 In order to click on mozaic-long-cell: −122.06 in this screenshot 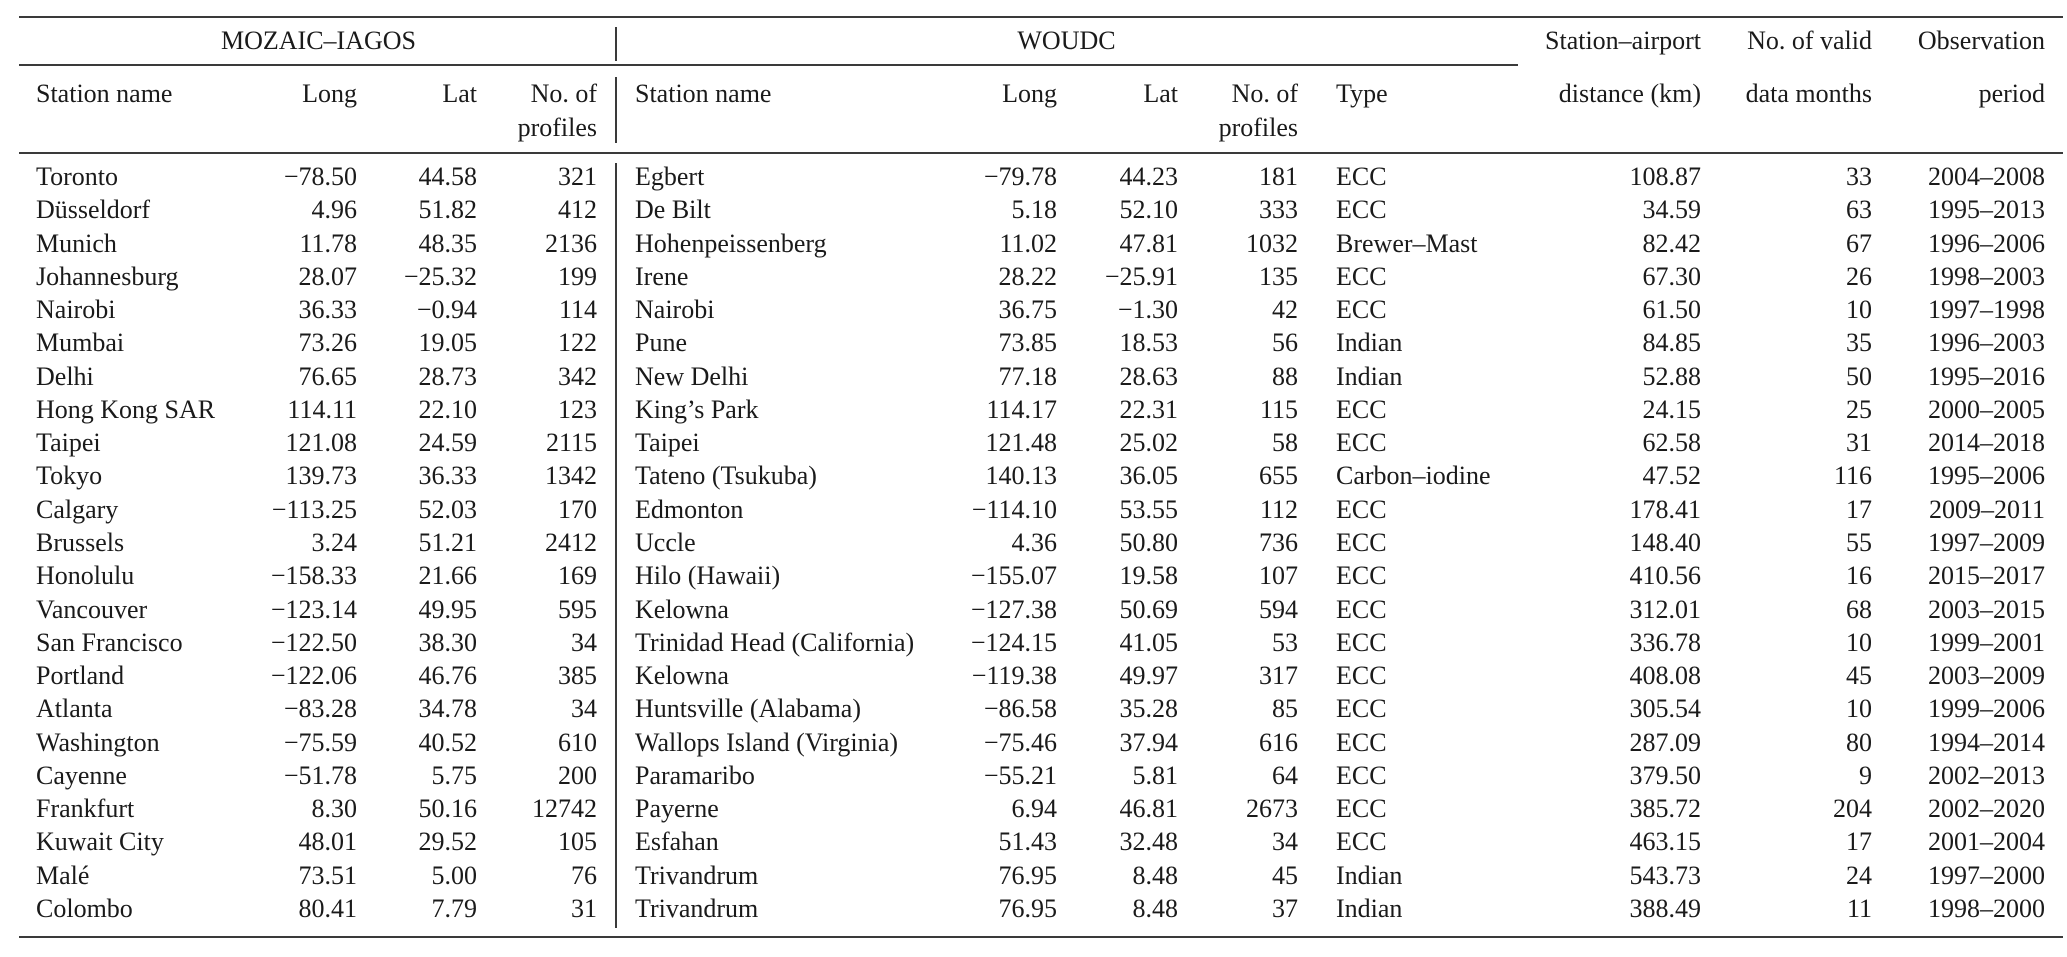, I will do `click(313, 676)`.